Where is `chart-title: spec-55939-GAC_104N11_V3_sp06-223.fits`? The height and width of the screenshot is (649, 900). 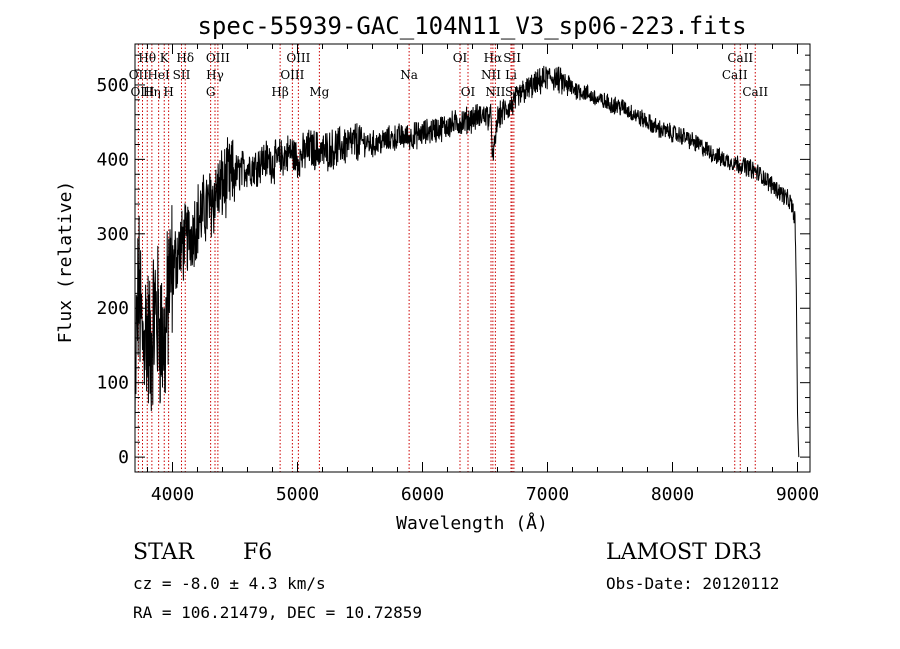 chart-title: spec-55939-GAC_104N11_V3_sp06-223.fits is located at coordinates (471, 26).